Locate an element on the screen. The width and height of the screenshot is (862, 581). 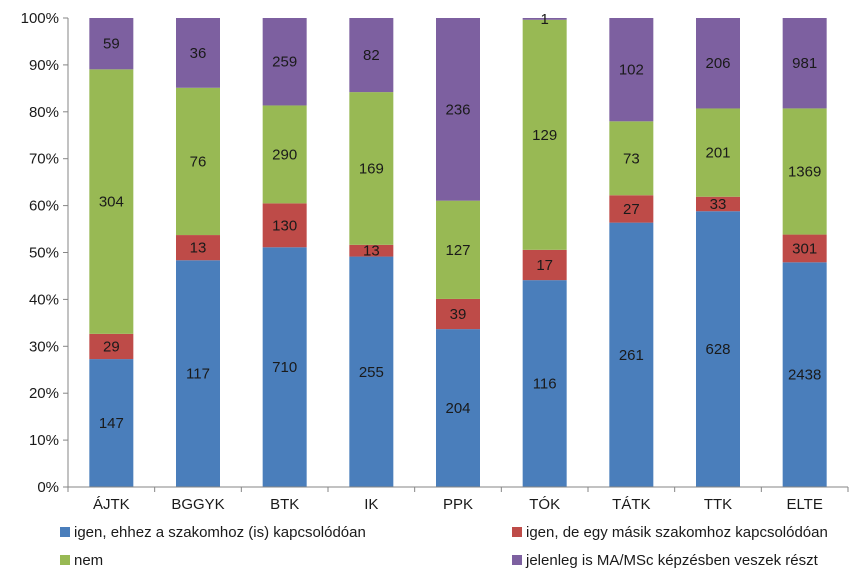
data-label: 206 is located at coordinates (717, 63).